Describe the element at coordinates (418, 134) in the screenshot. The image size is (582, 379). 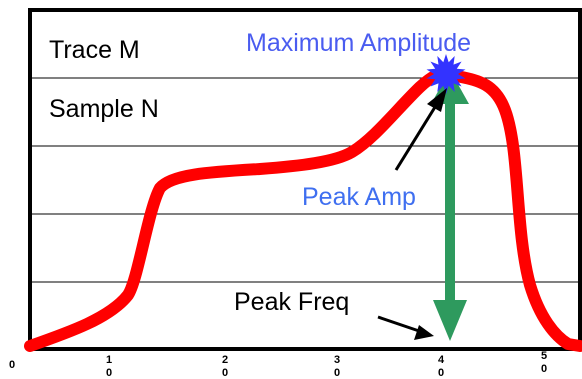
I see `peak-amp-pointer-line` at that location.